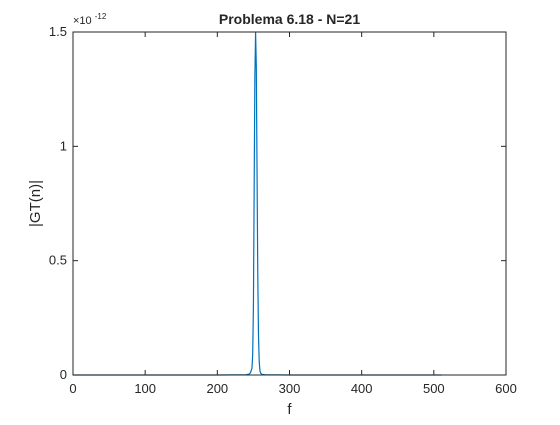 The width and height of the screenshot is (560, 425). What do you see at coordinates (290, 388) in the screenshot?
I see `x-tick-label: 300` at bounding box center [290, 388].